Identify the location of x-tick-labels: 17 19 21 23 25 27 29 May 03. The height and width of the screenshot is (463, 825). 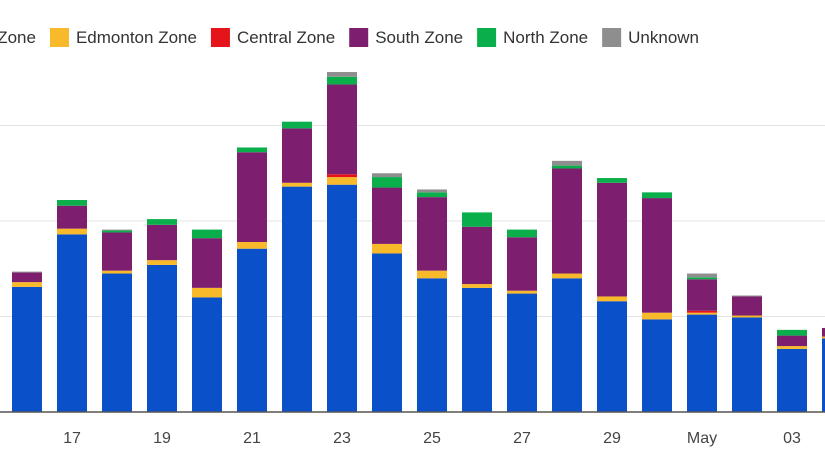
(432, 438).